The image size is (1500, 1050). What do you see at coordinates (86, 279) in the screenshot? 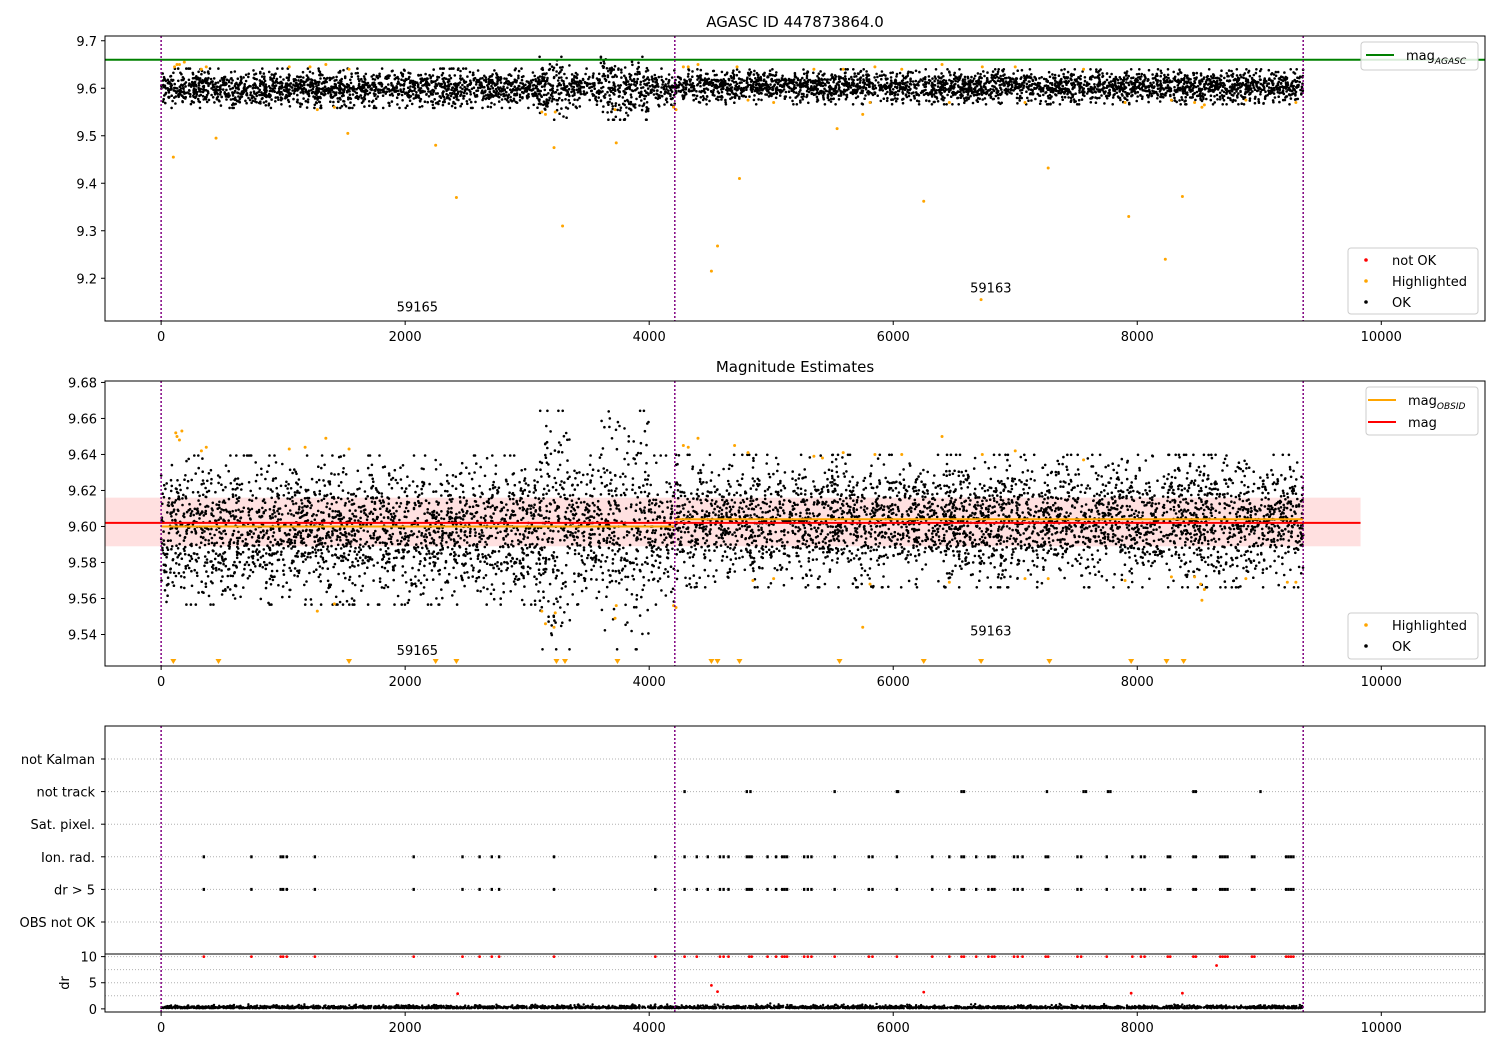
I see `y-tick-label: 9.2` at bounding box center [86, 279].